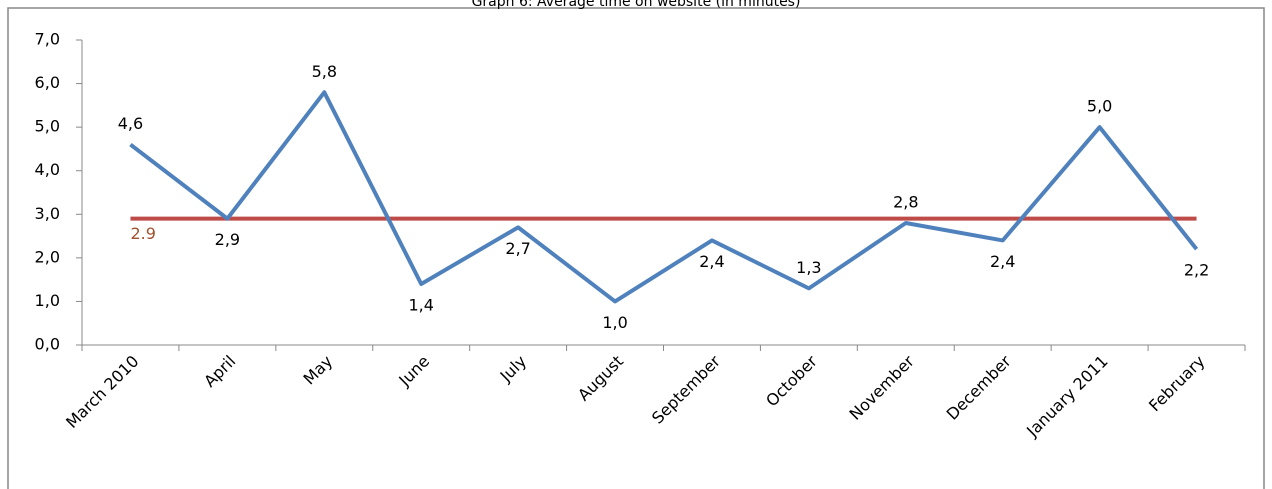 This screenshot has height=489, width=1272. Describe the element at coordinates (47, 82) in the screenshot. I see `y-tick-label: 6,0` at that location.